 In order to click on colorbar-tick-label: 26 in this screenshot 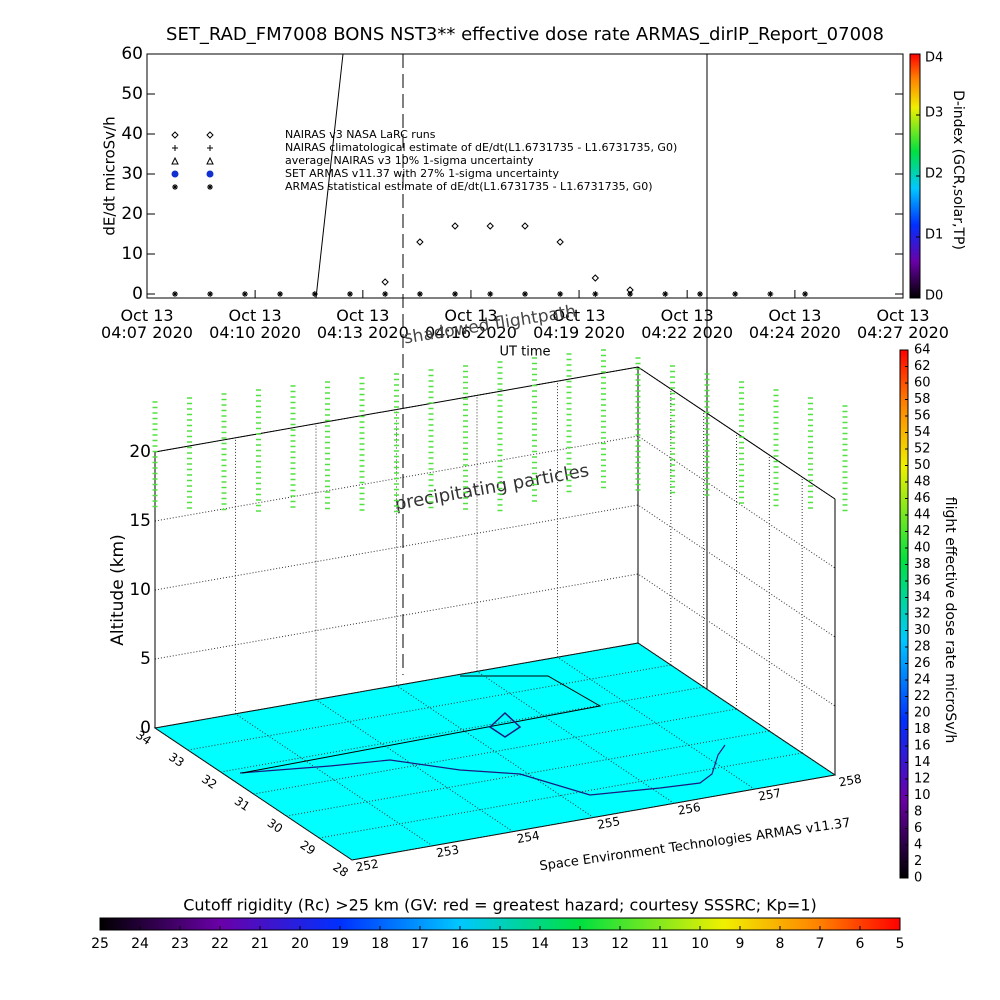, I will do `click(922, 663)`.